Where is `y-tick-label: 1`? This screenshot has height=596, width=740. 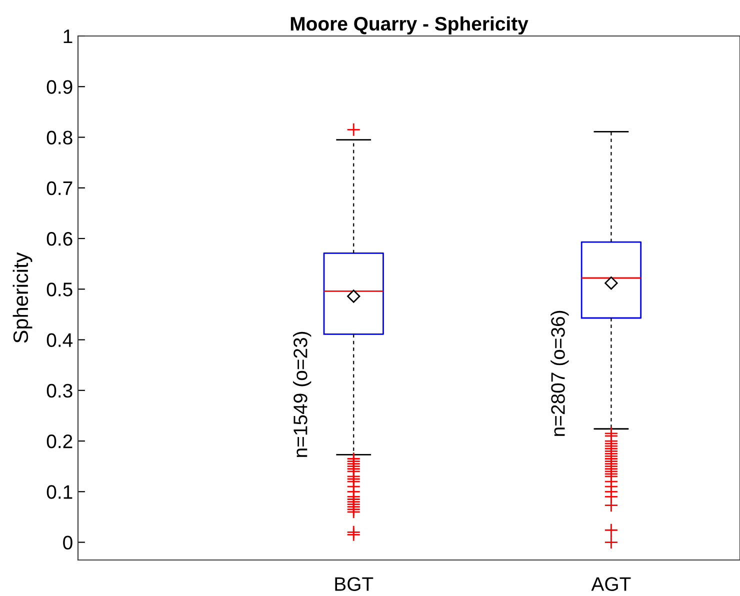
y-tick-label: 1 is located at coordinates (68, 37).